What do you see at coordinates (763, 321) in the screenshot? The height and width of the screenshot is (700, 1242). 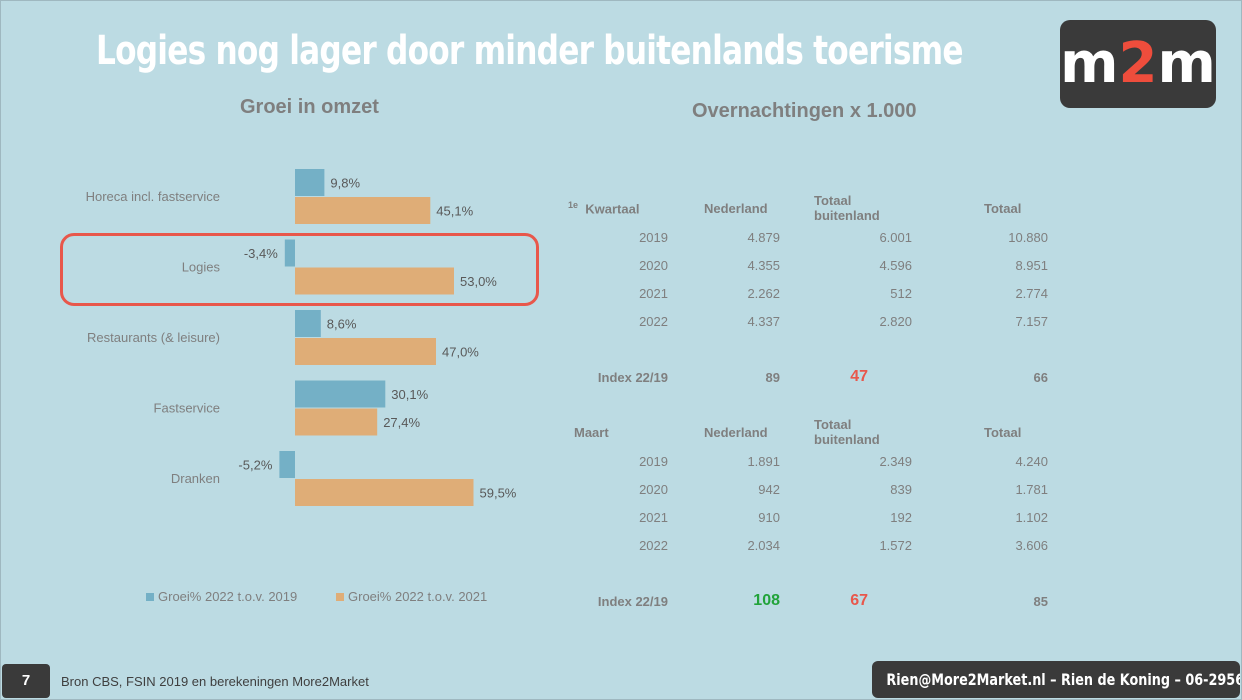 I see `table-cell-nl: 4.337` at bounding box center [763, 321].